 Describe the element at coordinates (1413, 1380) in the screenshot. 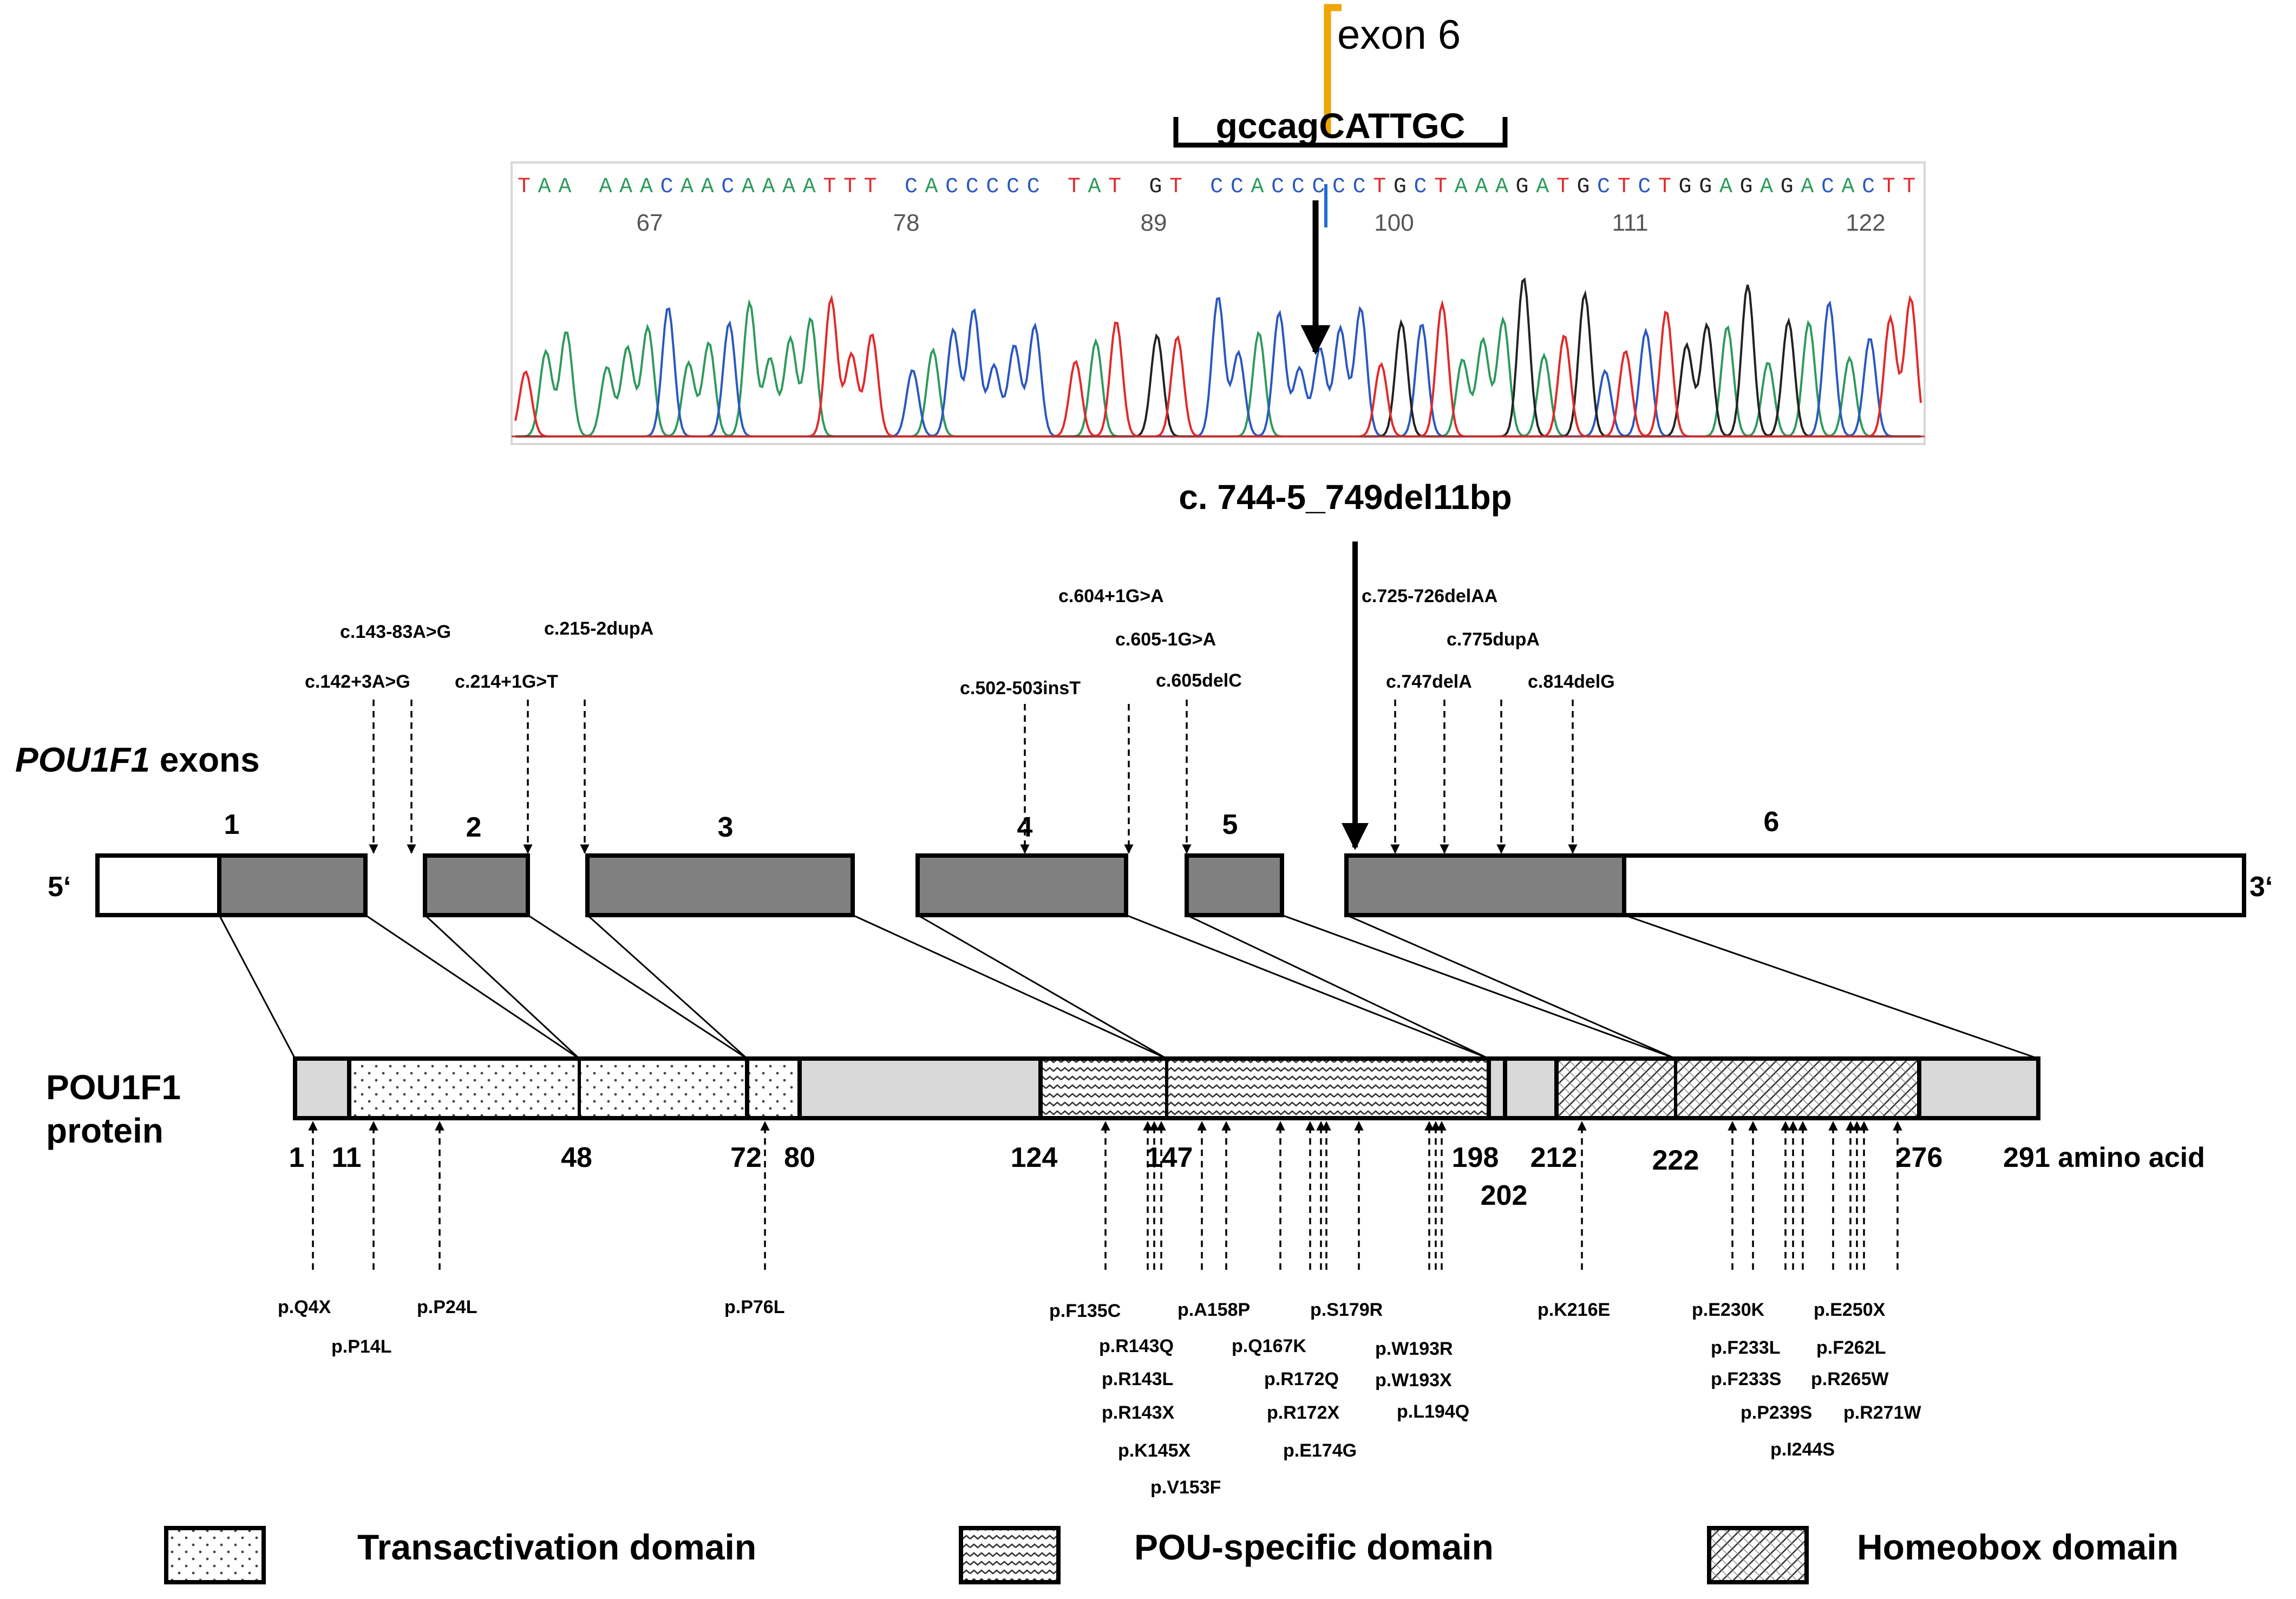

I see `protein-mutation: p.W193X` at that location.